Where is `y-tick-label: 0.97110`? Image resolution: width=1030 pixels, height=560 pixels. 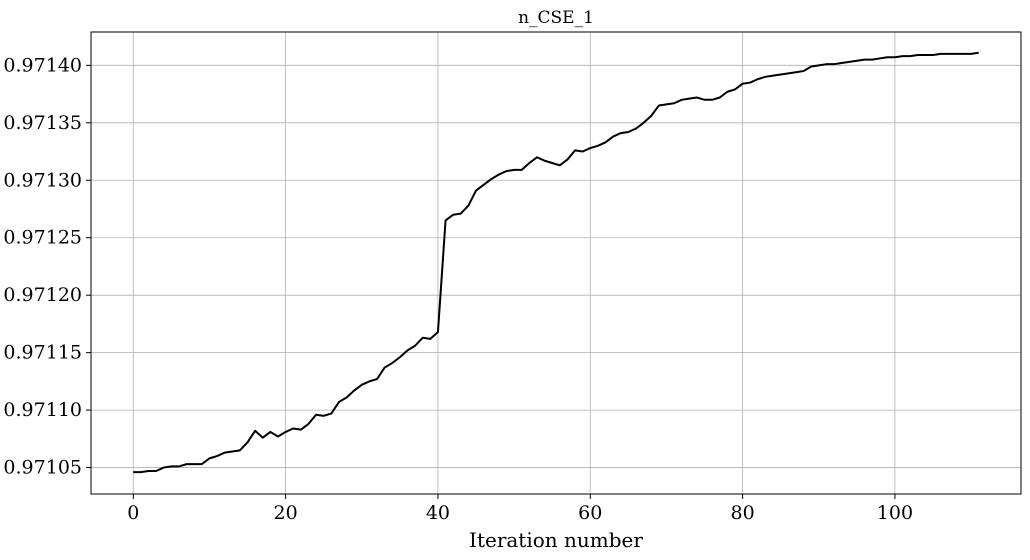
y-tick-label: 0.97110 is located at coordinates (42, 410).